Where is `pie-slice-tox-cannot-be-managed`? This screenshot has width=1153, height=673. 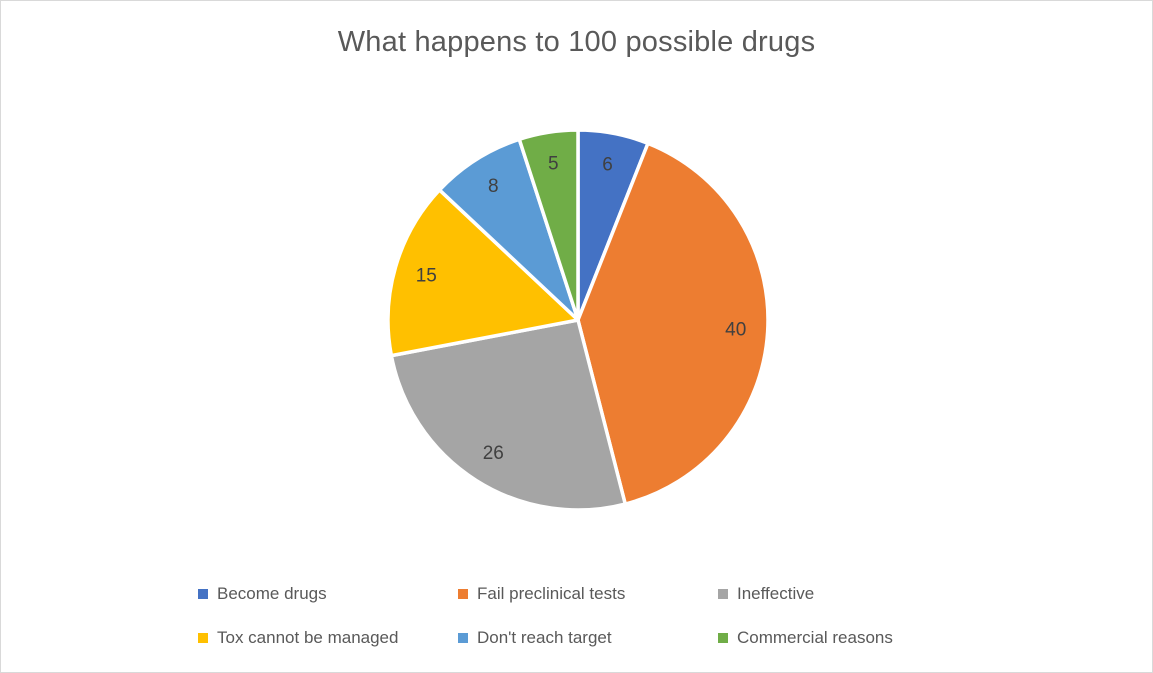
pie-slice-tox-cannot-be-managed is located at coordinates (483, 273).